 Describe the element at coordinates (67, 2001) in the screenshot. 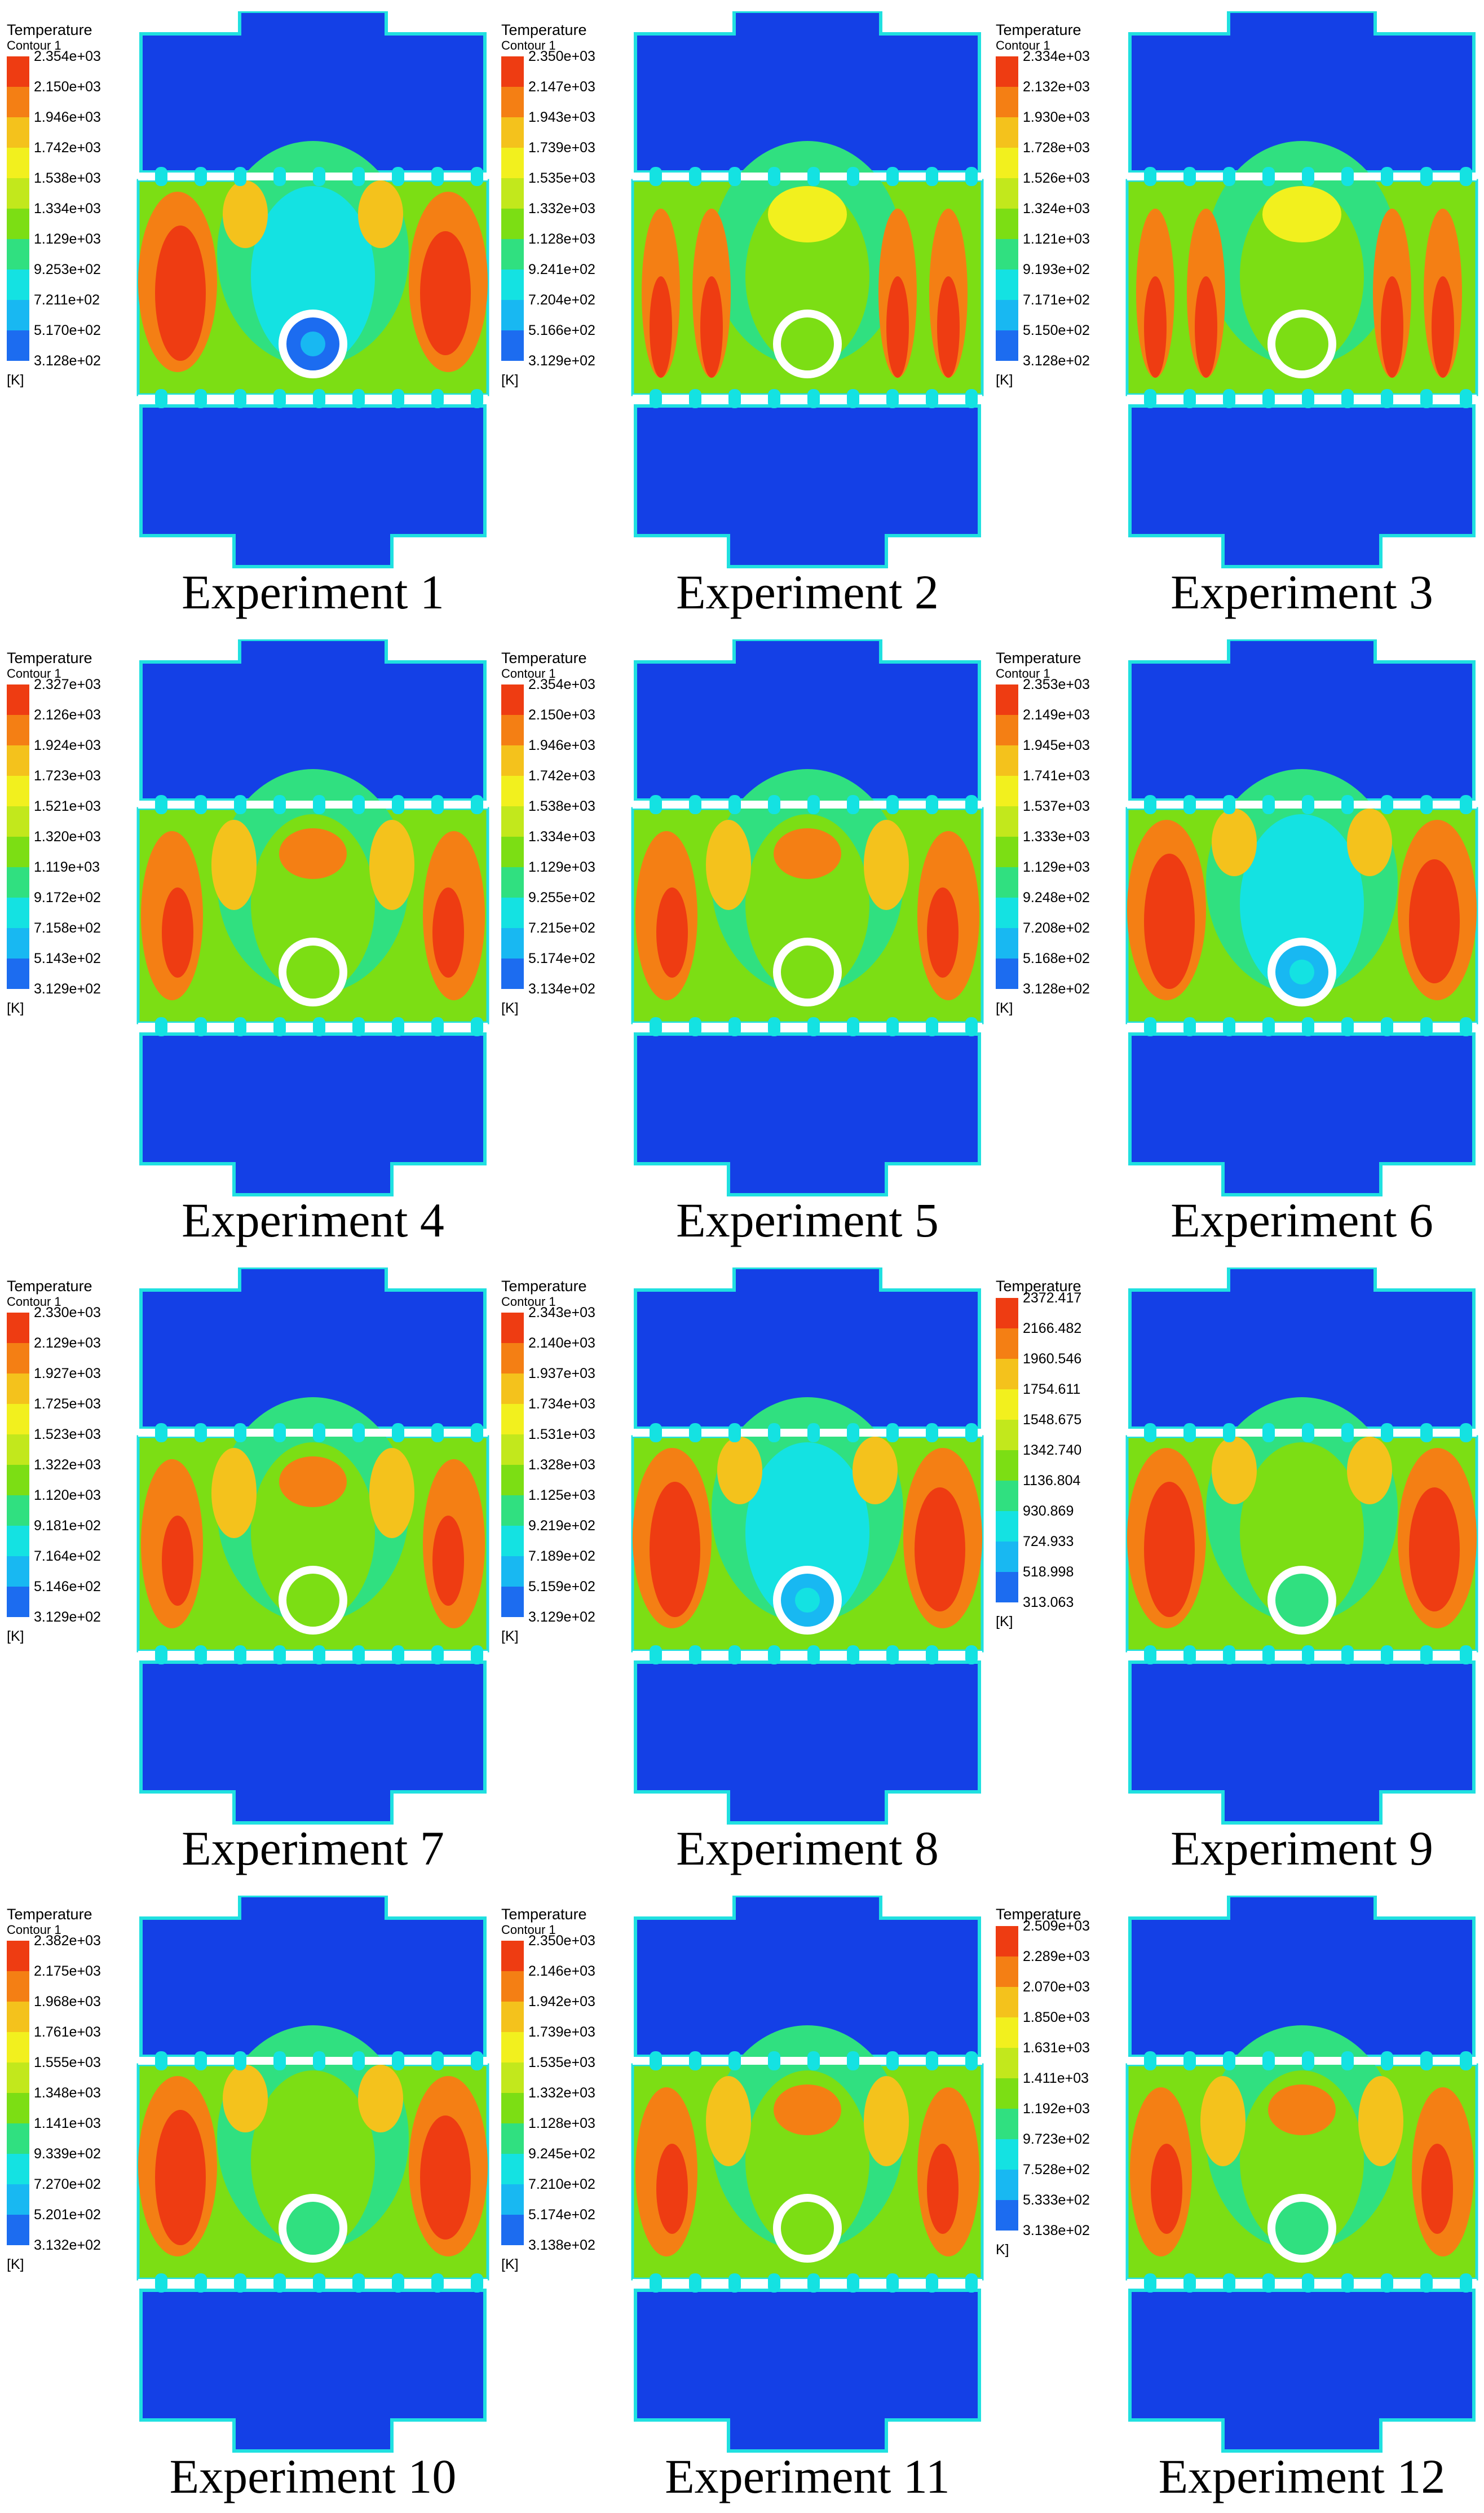

I see `legend-tick-label: 1.968e+03` at that location.